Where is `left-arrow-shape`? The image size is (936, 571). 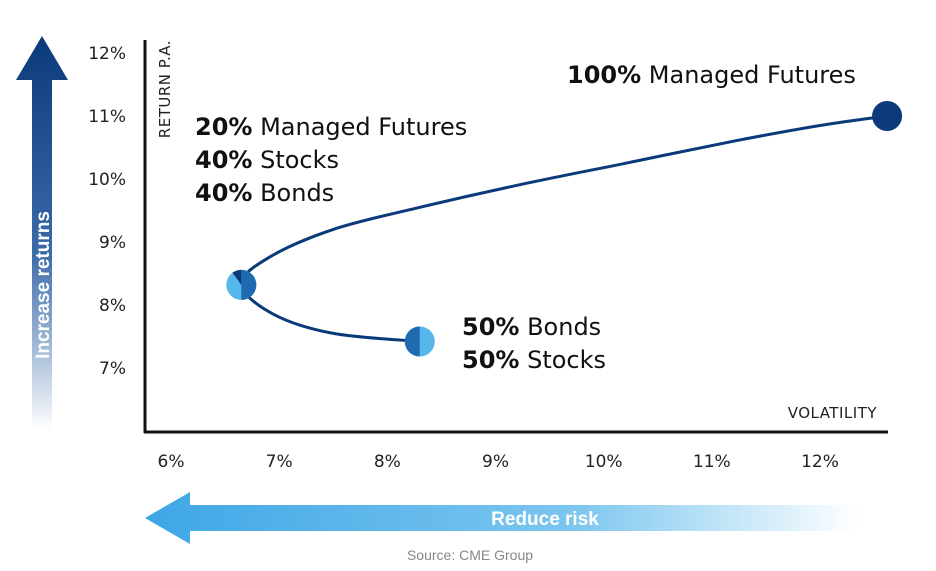 left-arrow-shape is located at coordinates (502, 518).